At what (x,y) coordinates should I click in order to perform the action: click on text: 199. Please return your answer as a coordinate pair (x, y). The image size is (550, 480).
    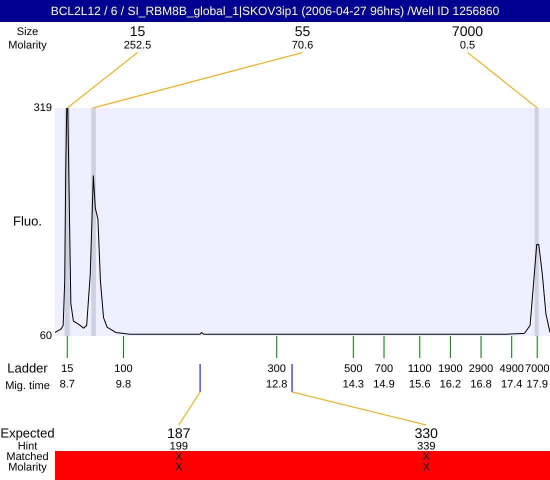
    Looking at the image, I should click on (179, 446).